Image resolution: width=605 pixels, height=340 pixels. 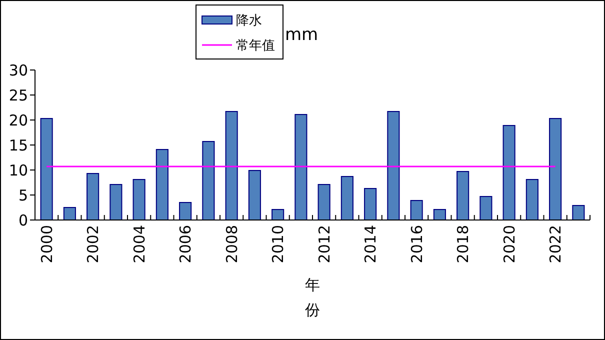 What do you see at coordinates (231, 244) in the screenshot?
I see `x-tick-label: 2008` at bounding box center [231, 244].